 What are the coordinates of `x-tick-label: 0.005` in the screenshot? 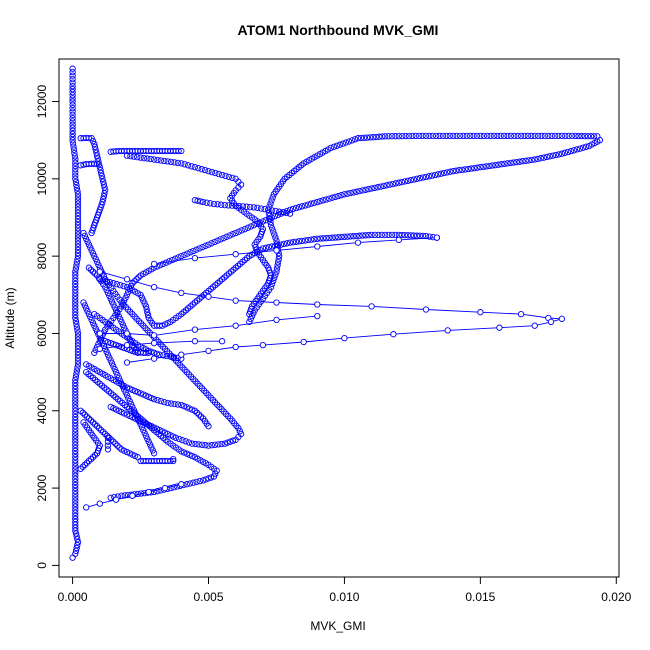 It's located at (208, 597).